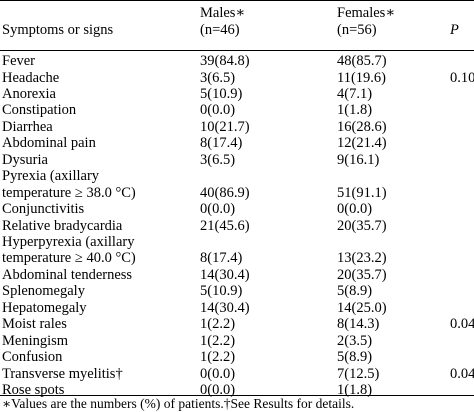  Describe the element at coordinates (362, 143) in the screenshot. I see `females-value: 12(21.4)` at that location.